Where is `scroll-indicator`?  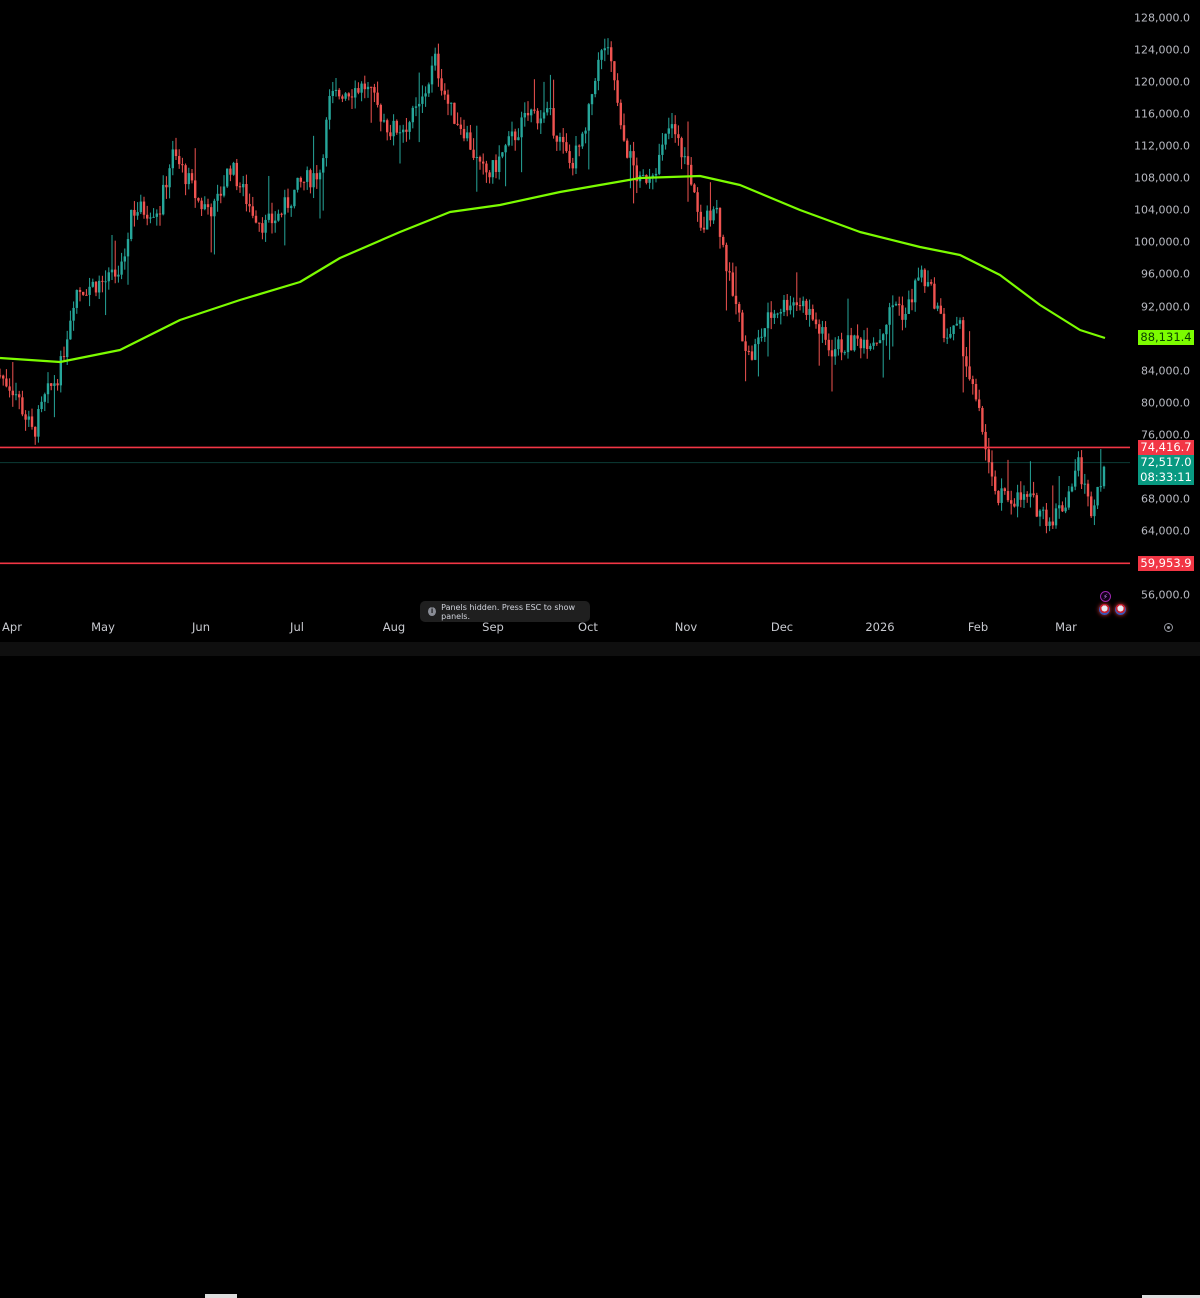 scroll-indicator is located at coordinates (221, 1296).